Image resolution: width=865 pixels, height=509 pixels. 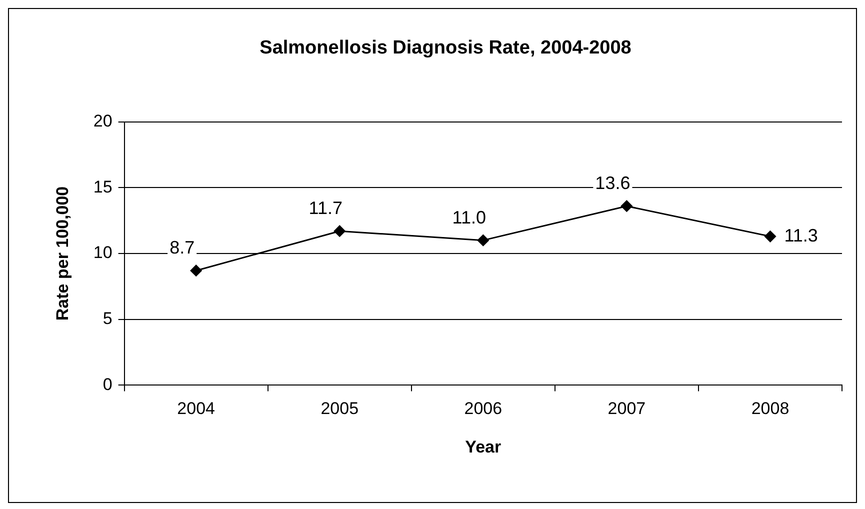 I want to click on data-label: 11.7, so click(x=325, y=208).